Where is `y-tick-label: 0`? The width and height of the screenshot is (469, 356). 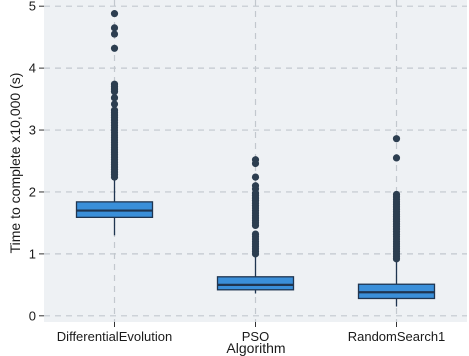 y-tick-label: 0 is located at coordinates (32, 315).